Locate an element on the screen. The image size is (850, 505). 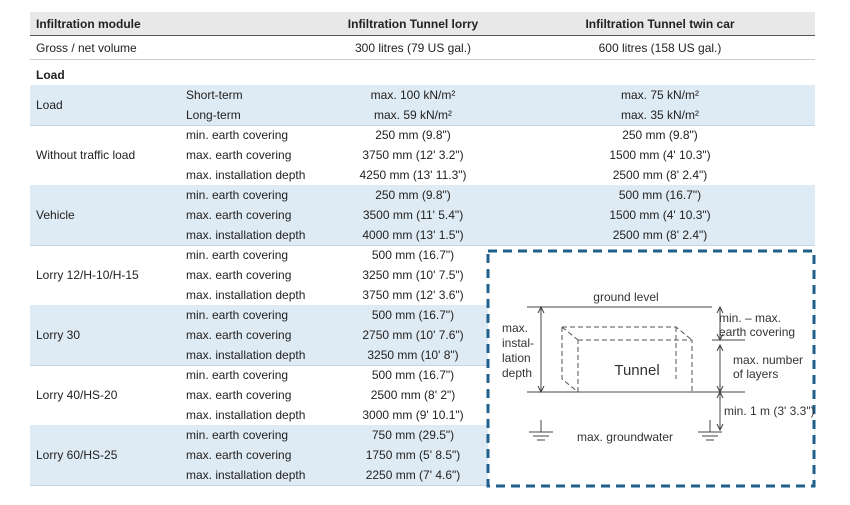
cell-lorry: 4250 mm (13' 11.3") is located at coordinates (413, 175).